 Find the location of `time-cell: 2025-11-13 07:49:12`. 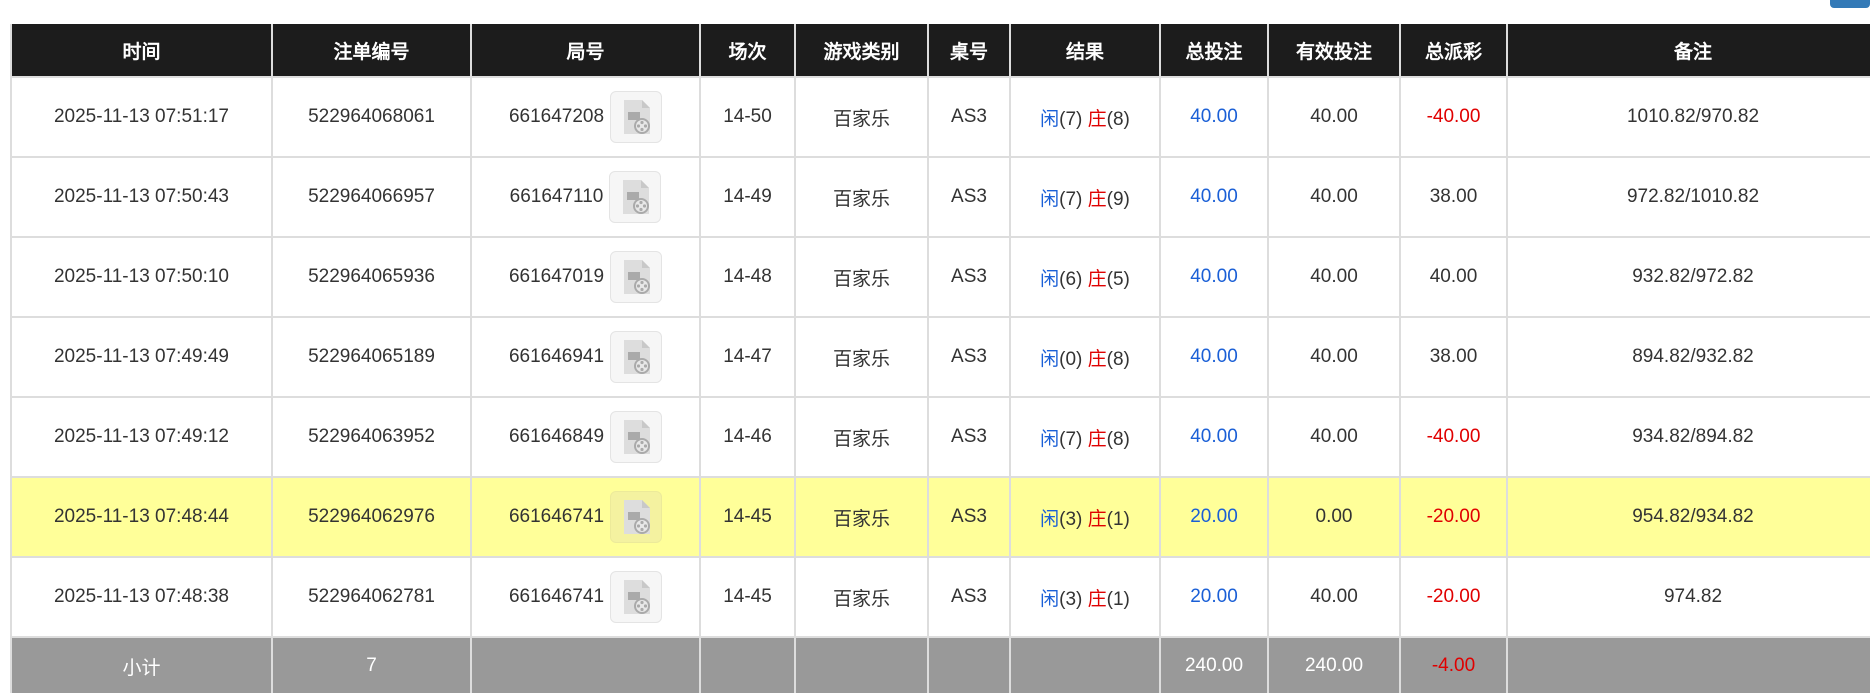

time-cell: 2025-11-13 07:49:12 is located at coordinates (141, 437).